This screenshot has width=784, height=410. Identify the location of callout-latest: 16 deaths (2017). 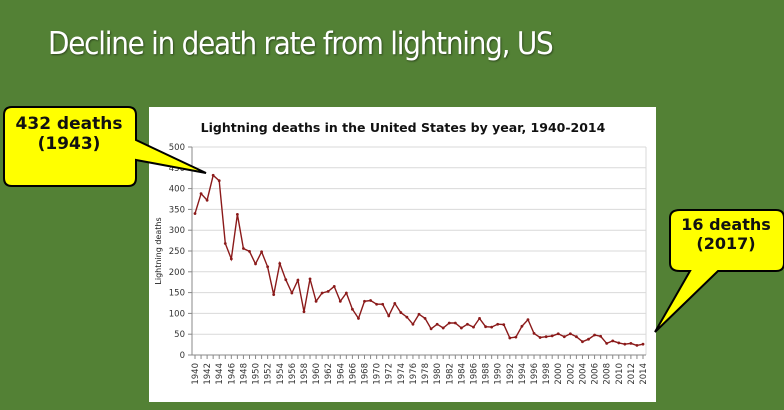
(726, 234).